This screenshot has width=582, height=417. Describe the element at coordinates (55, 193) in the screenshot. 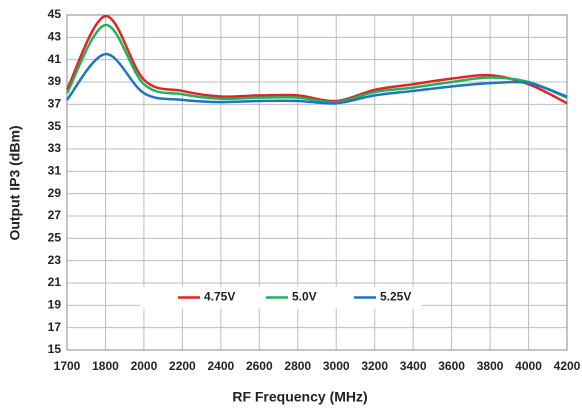

I see `y-tick-label: 29` at that location.